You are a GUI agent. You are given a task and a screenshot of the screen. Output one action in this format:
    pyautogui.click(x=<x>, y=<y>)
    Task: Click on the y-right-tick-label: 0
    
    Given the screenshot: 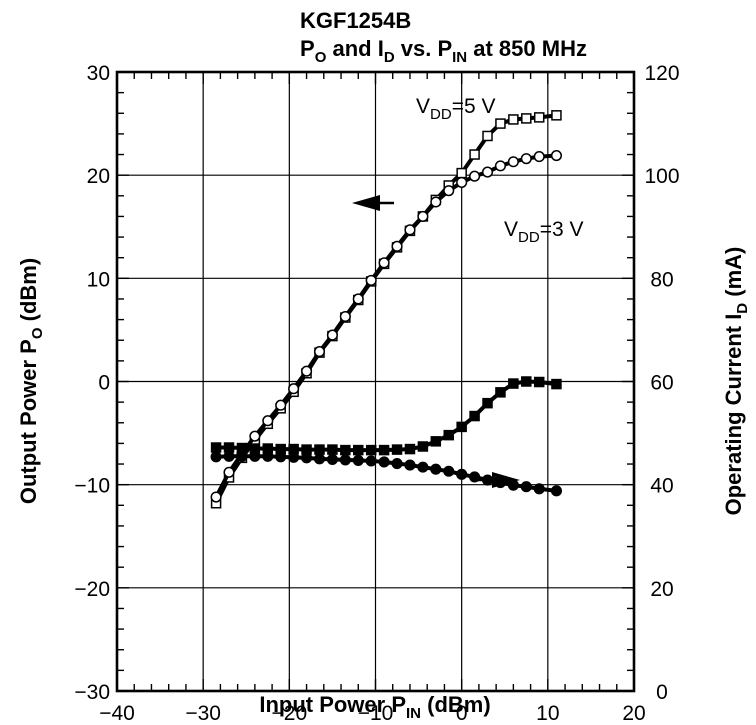 What is the action you would take?
    pyautogui.click(x=662, y=692)
    